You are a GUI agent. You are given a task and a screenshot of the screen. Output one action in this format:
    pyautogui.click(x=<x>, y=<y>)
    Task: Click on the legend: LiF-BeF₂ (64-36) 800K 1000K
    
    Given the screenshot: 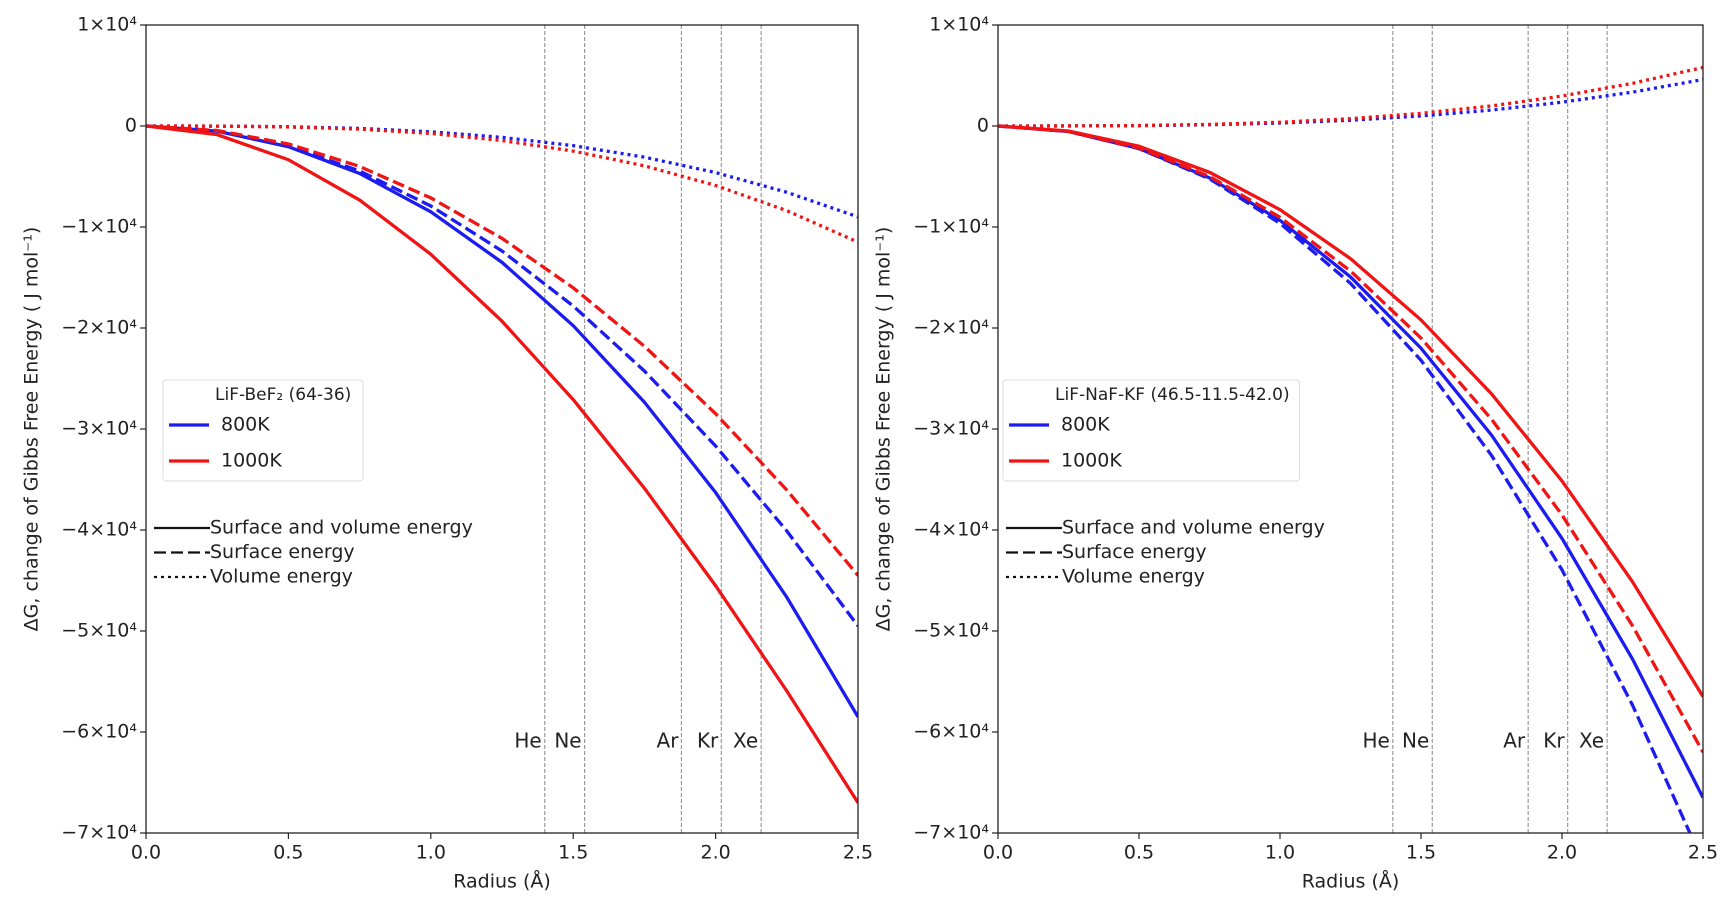 What is the action you would take?
    pyautogui.click(x=263, y=430)
    